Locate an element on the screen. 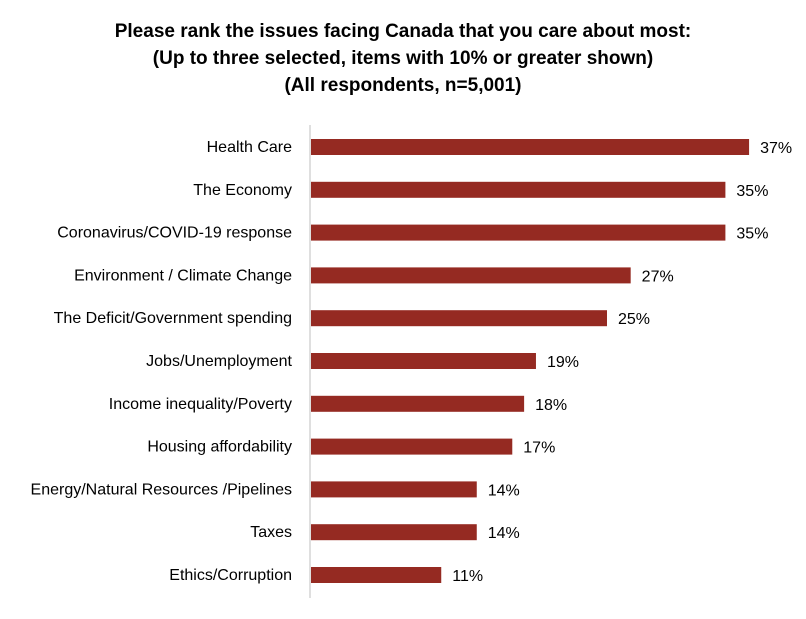 The width and height of the screenshot is (806, 619). category-label-8: Energy/Natural Resources /Pipelines is located at coordinates (161, 489).